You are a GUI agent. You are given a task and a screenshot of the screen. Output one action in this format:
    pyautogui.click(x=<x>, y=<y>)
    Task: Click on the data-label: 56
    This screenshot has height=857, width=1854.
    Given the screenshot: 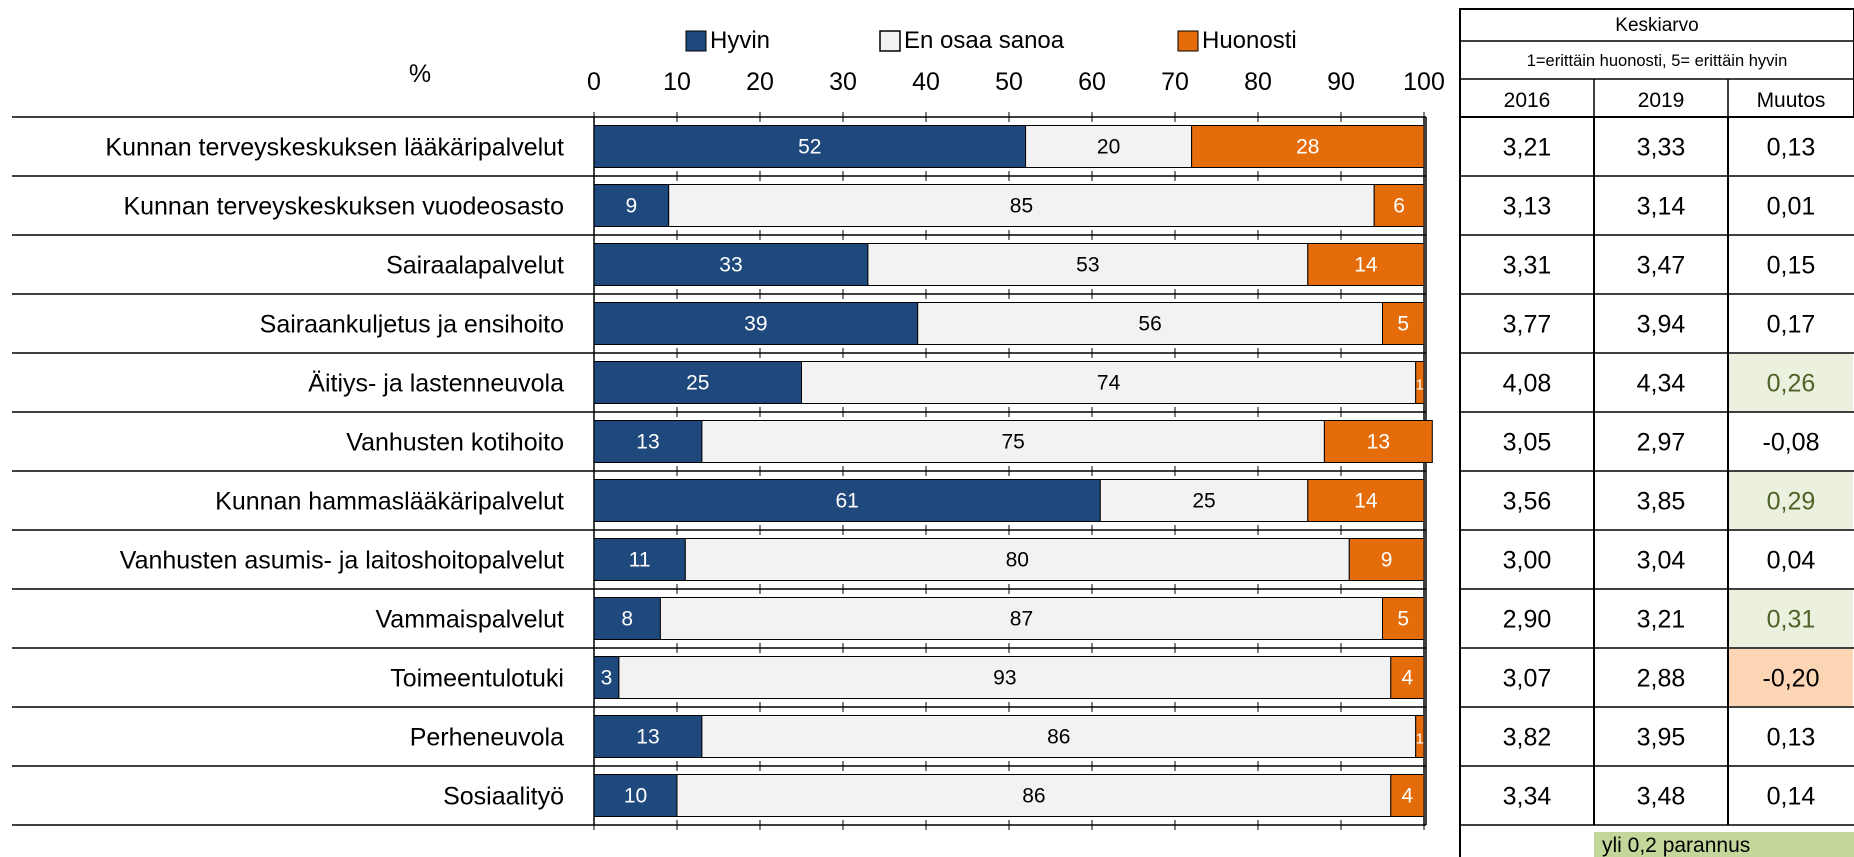 What is the action you would take?
    pyautogui.click(x=1149, y=324)
    